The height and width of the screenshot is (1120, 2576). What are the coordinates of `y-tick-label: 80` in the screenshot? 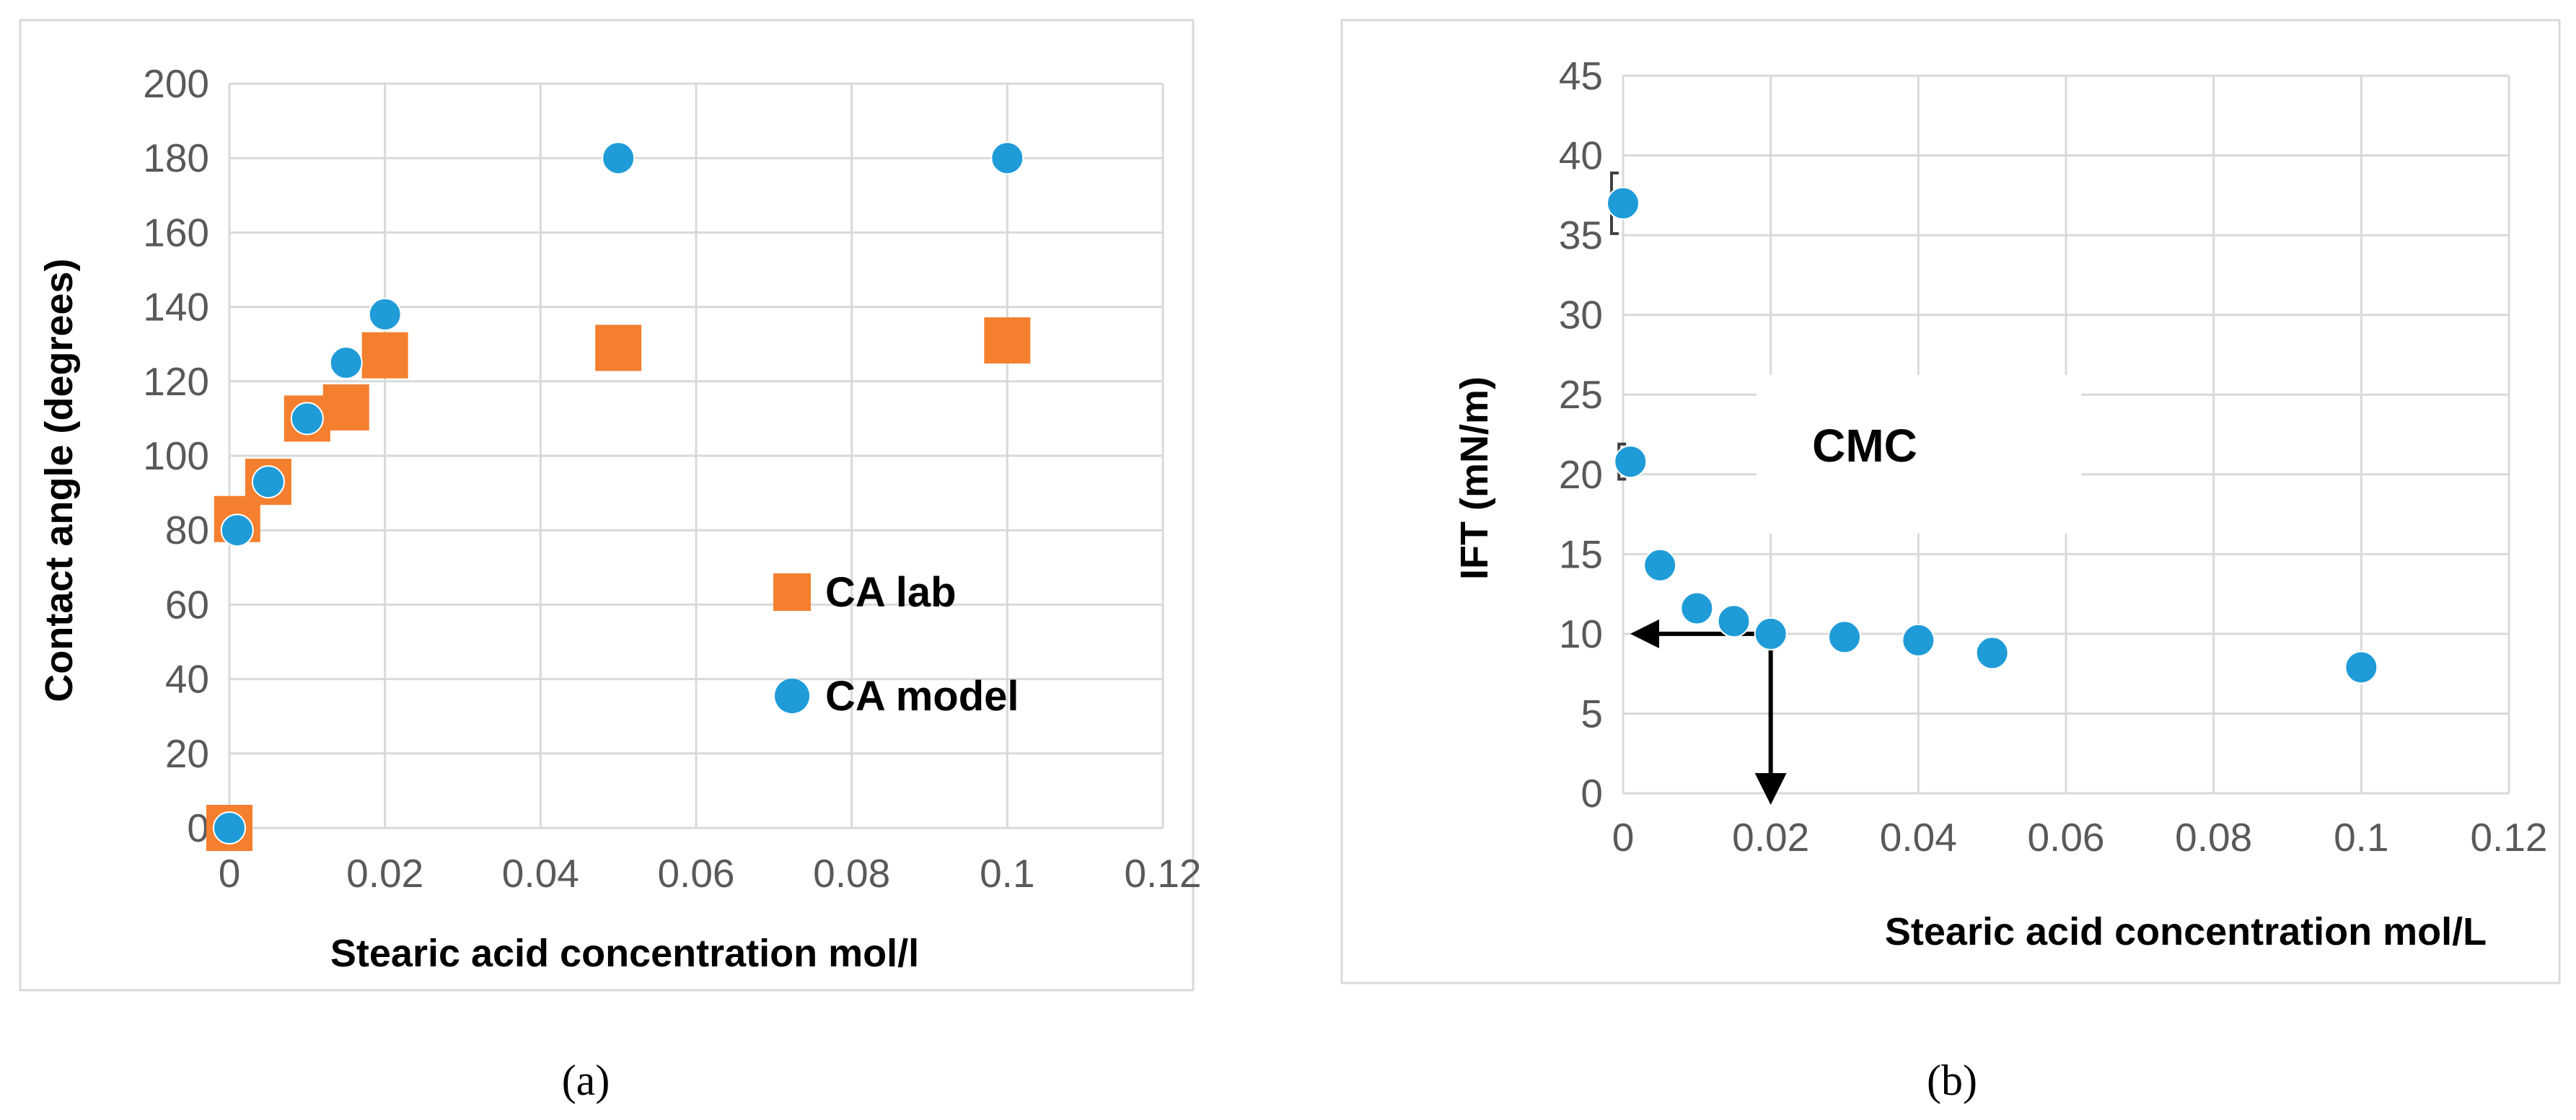 It's located at (187, 530).